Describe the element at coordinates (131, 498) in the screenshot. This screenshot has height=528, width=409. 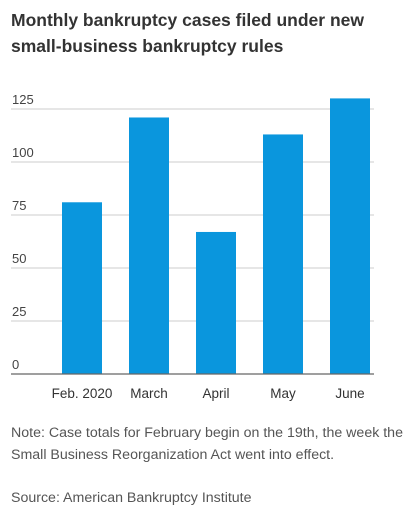
I see `chart-source: Source: American Bankruptcy Institute` at that location.